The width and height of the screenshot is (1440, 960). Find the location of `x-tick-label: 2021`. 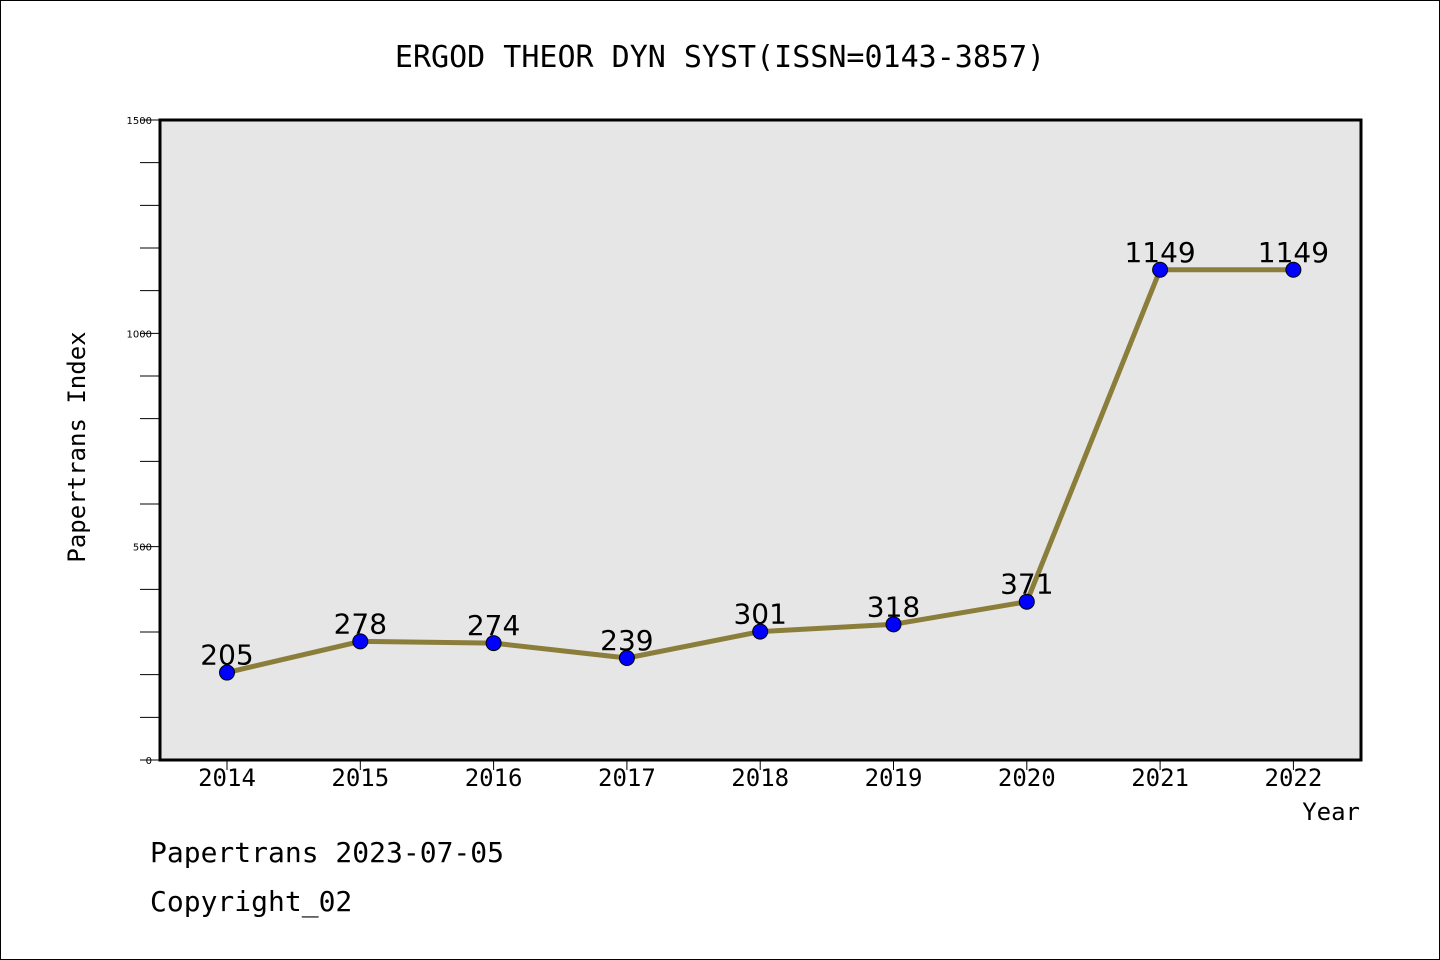

x-tick-label: 2021 is located at coordinates (1160, 778).